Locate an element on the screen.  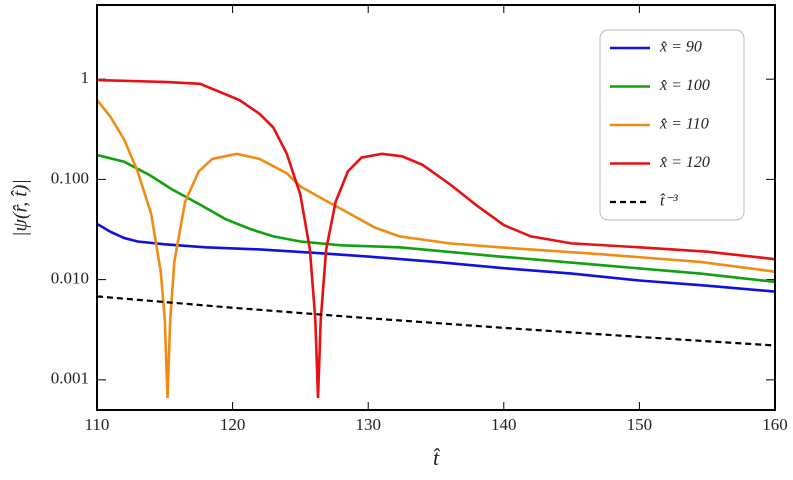
y-tick-label: 0.001 is located at coordinates (70, 378).